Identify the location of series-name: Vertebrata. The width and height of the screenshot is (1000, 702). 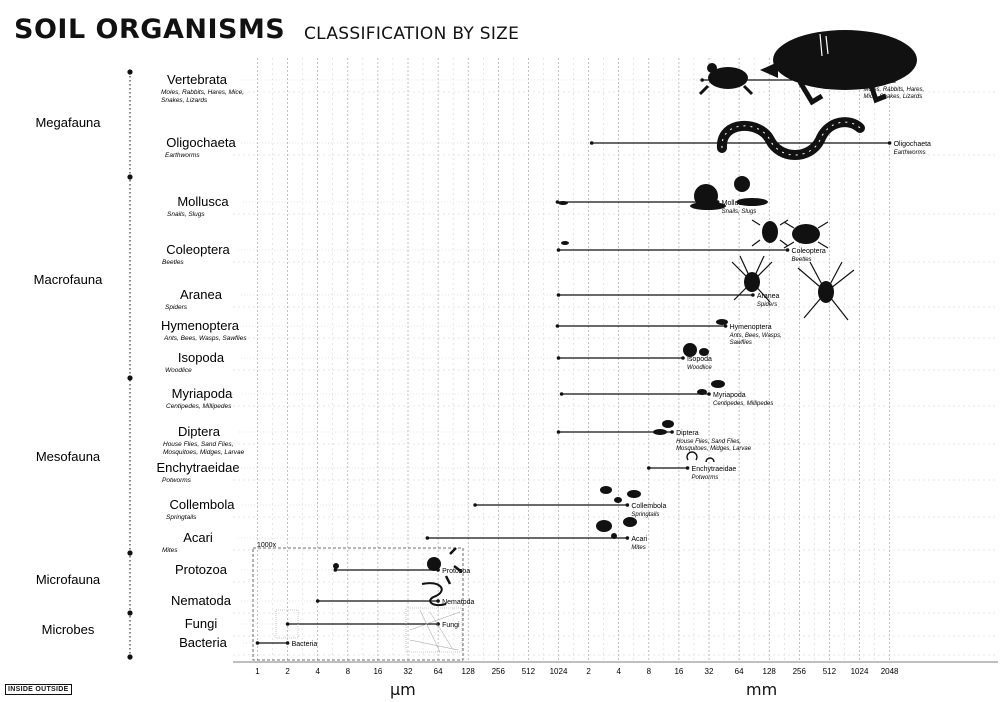
(197, 79).